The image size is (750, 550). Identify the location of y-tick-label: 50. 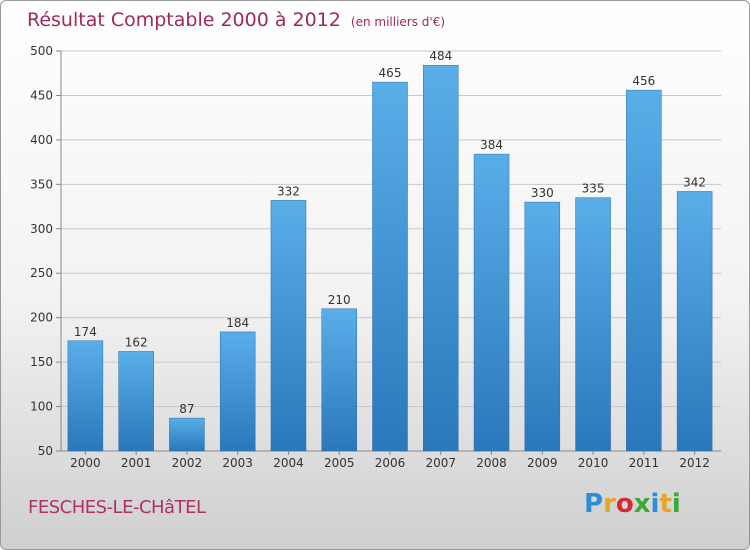
(45, 451).